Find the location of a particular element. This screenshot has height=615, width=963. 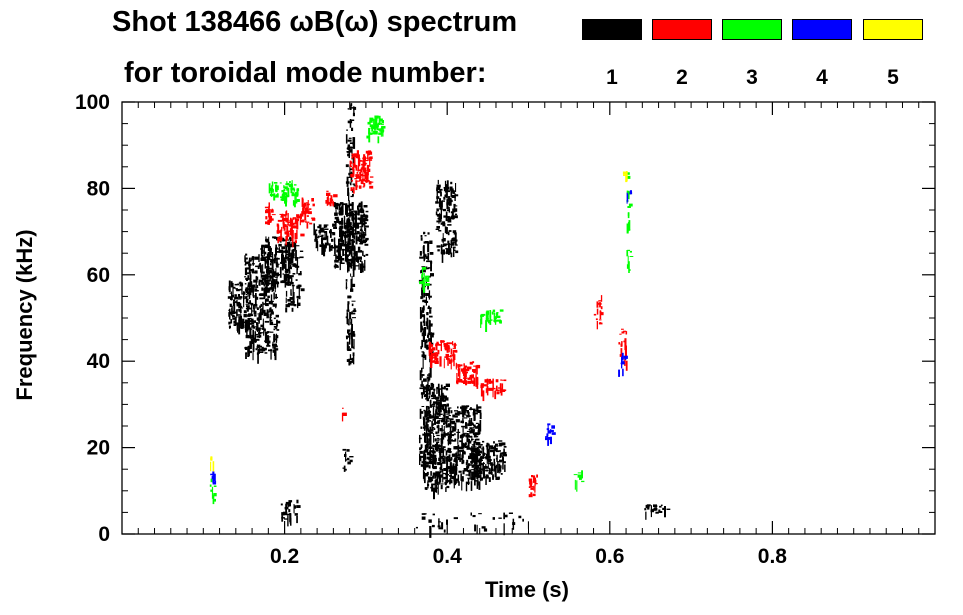

y-tick-label: 40 is located at coordinates (98, 361).